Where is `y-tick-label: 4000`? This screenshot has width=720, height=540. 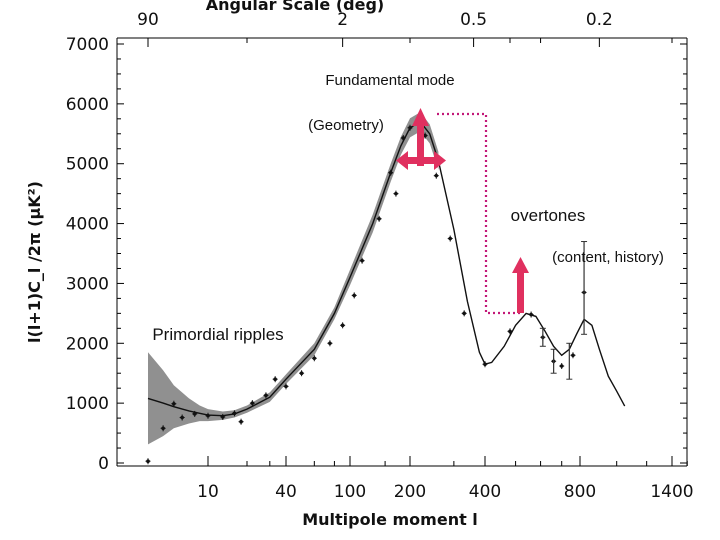
y-tick-label: 4000 is located at coordinates (87, 225).